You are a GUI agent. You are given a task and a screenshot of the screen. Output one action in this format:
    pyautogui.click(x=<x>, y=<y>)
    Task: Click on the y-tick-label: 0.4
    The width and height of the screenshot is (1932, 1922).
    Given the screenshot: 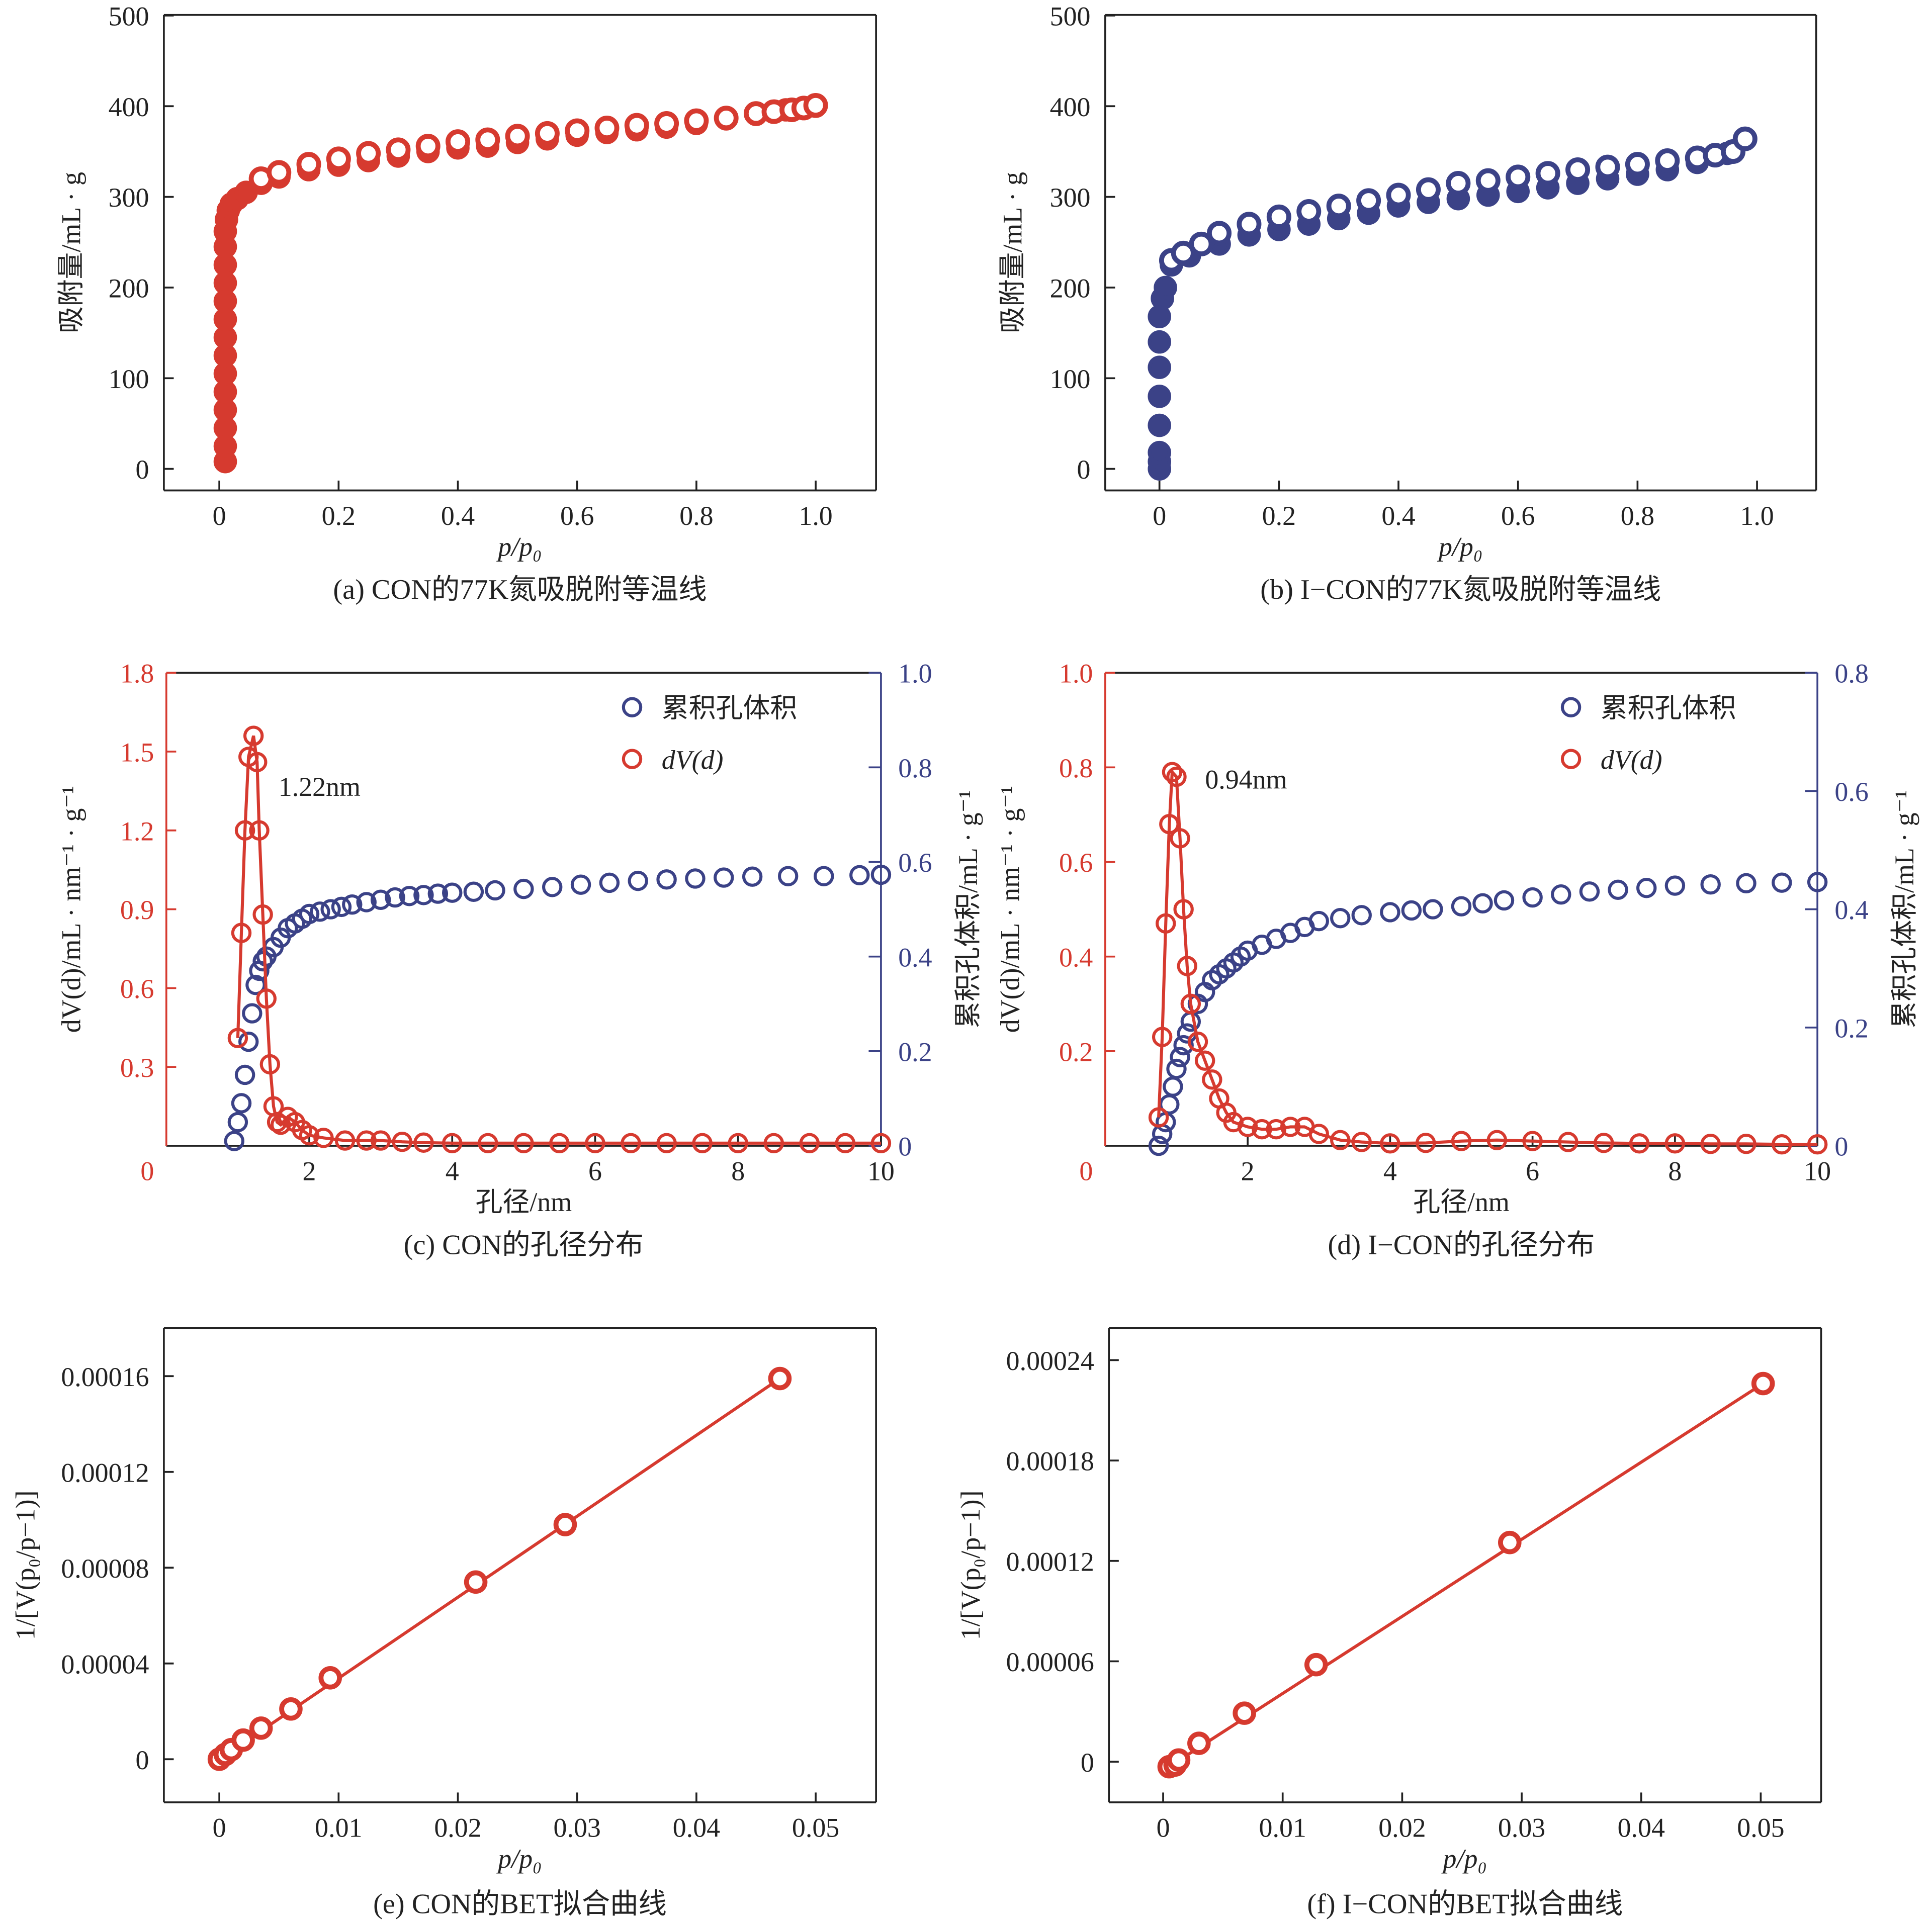 What is the action you would take?
    pyautogui.click(x=1076, y=957)
    